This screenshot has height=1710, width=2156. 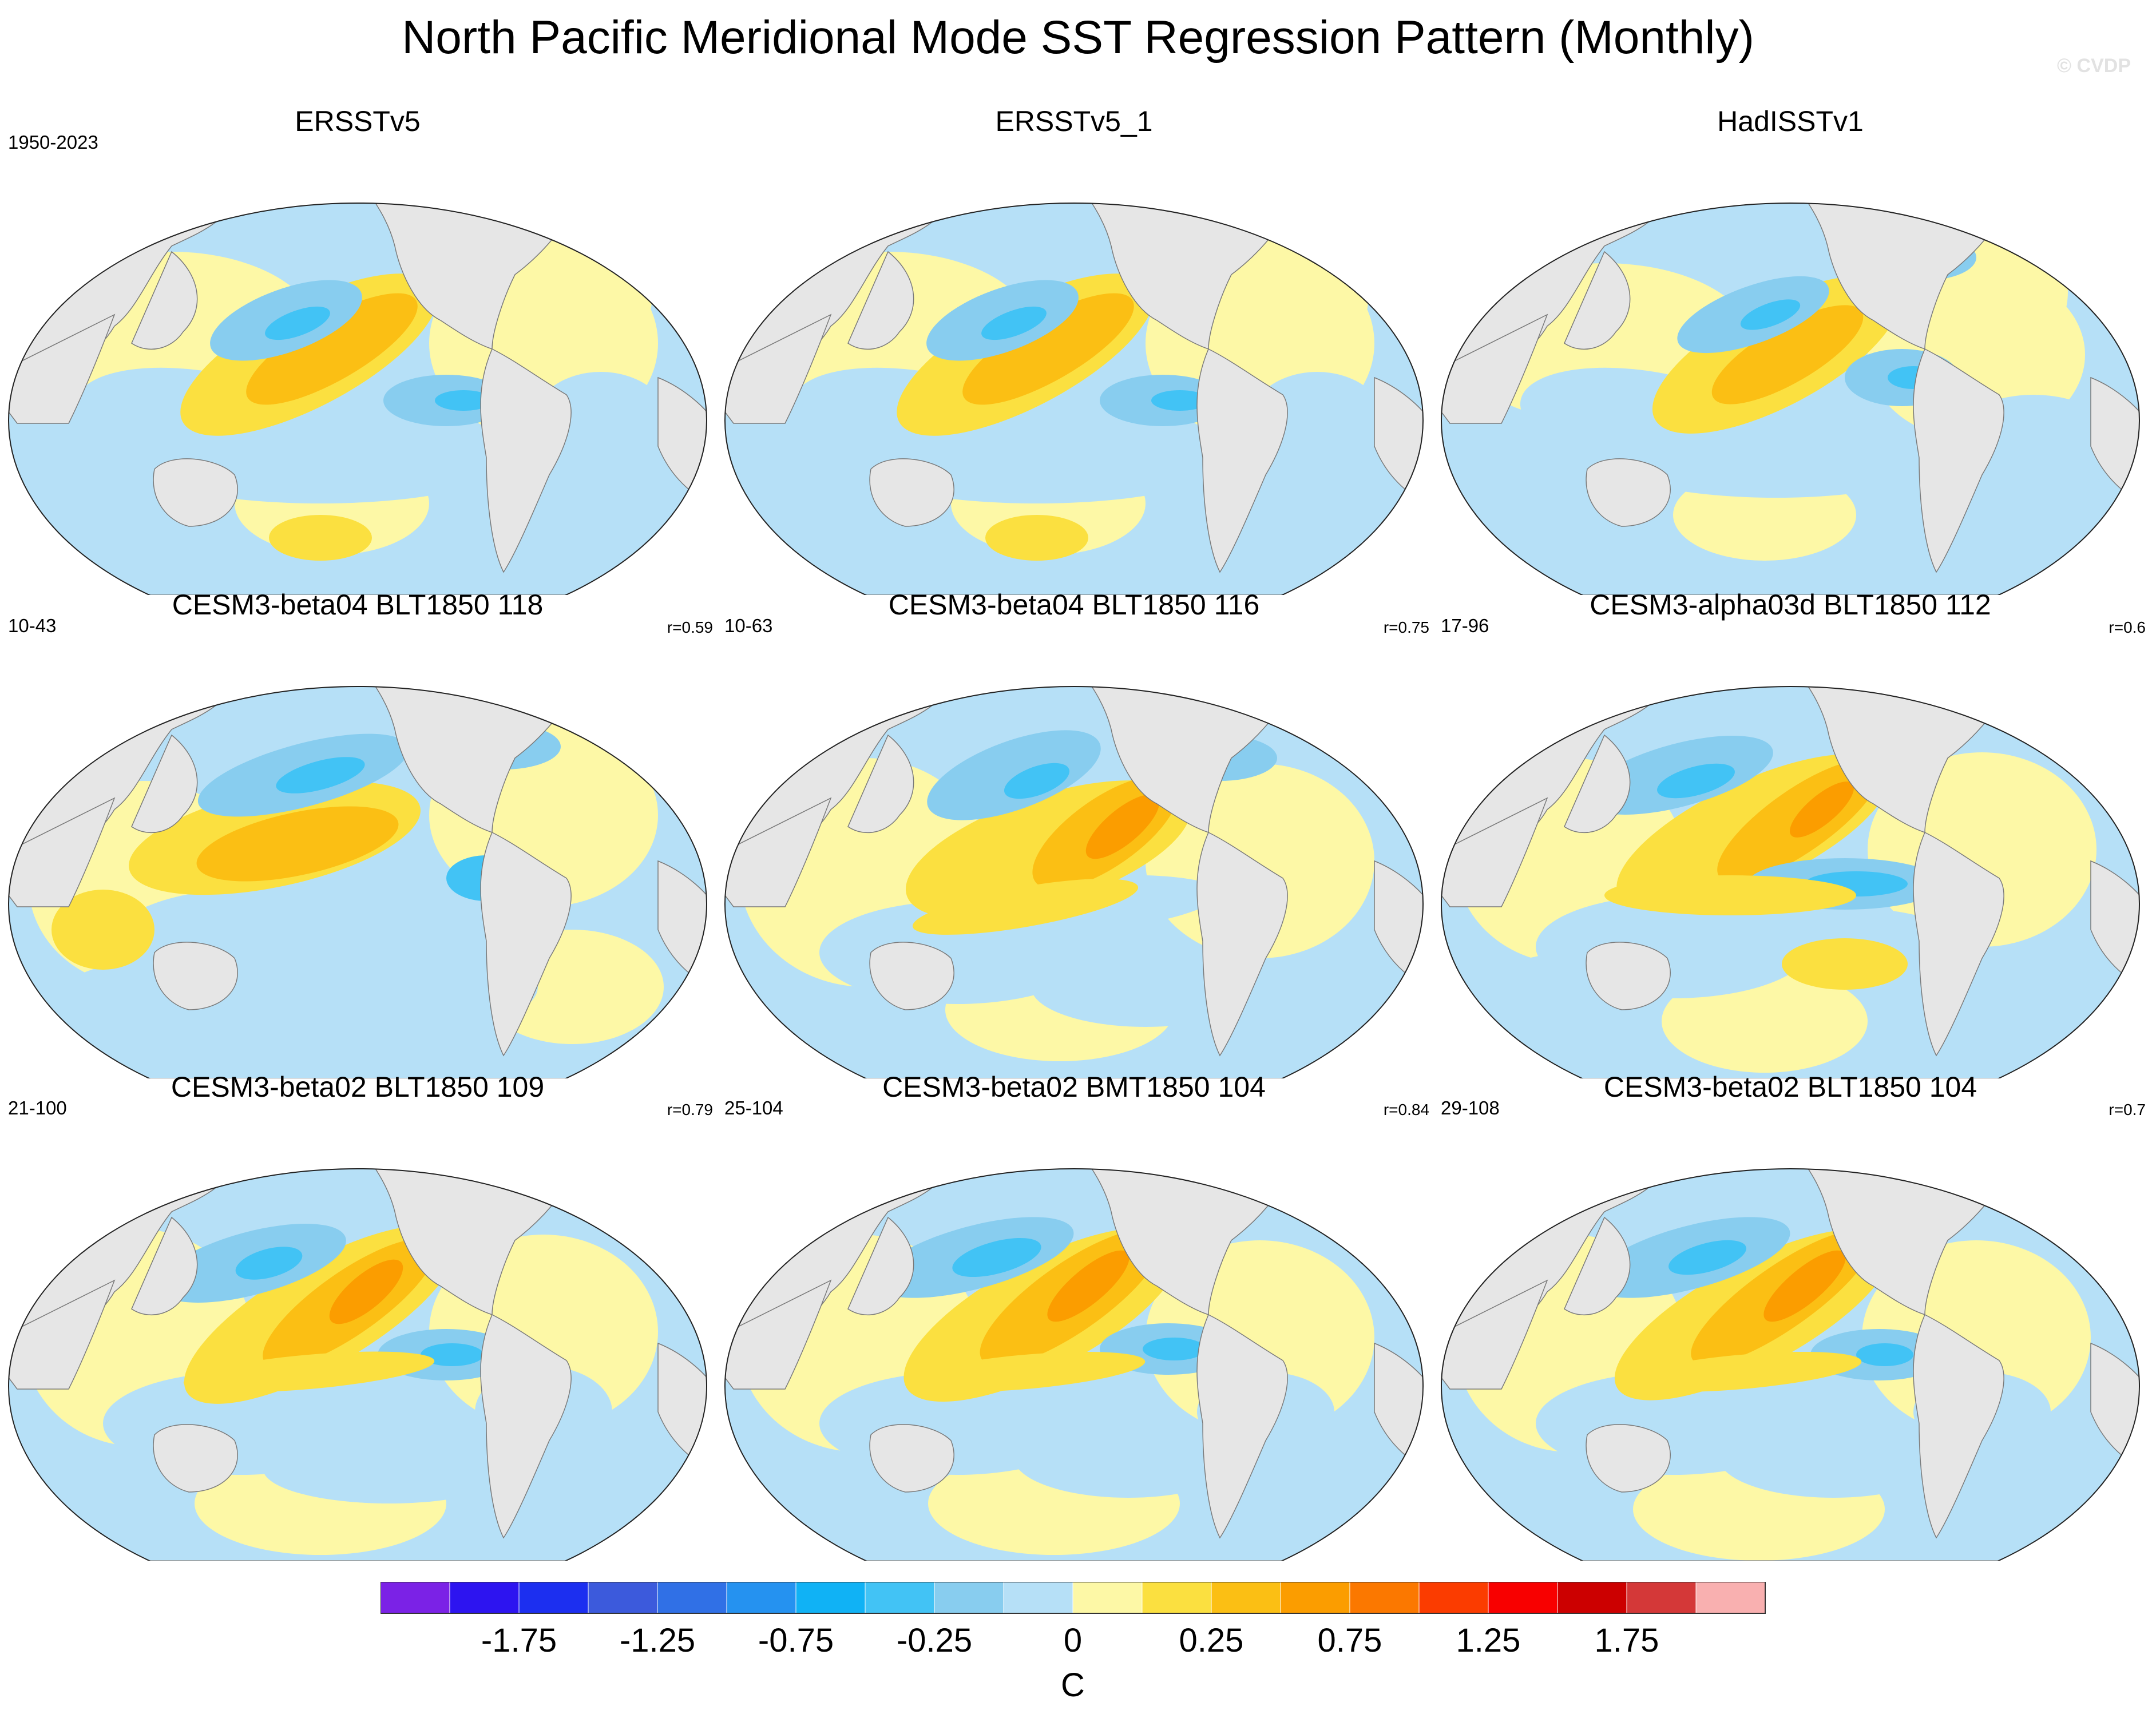 What do you see at coordinates (2094, 66) in the screenshot?
I see `watermark: © CVDP` at bounding box center [2094, 66].